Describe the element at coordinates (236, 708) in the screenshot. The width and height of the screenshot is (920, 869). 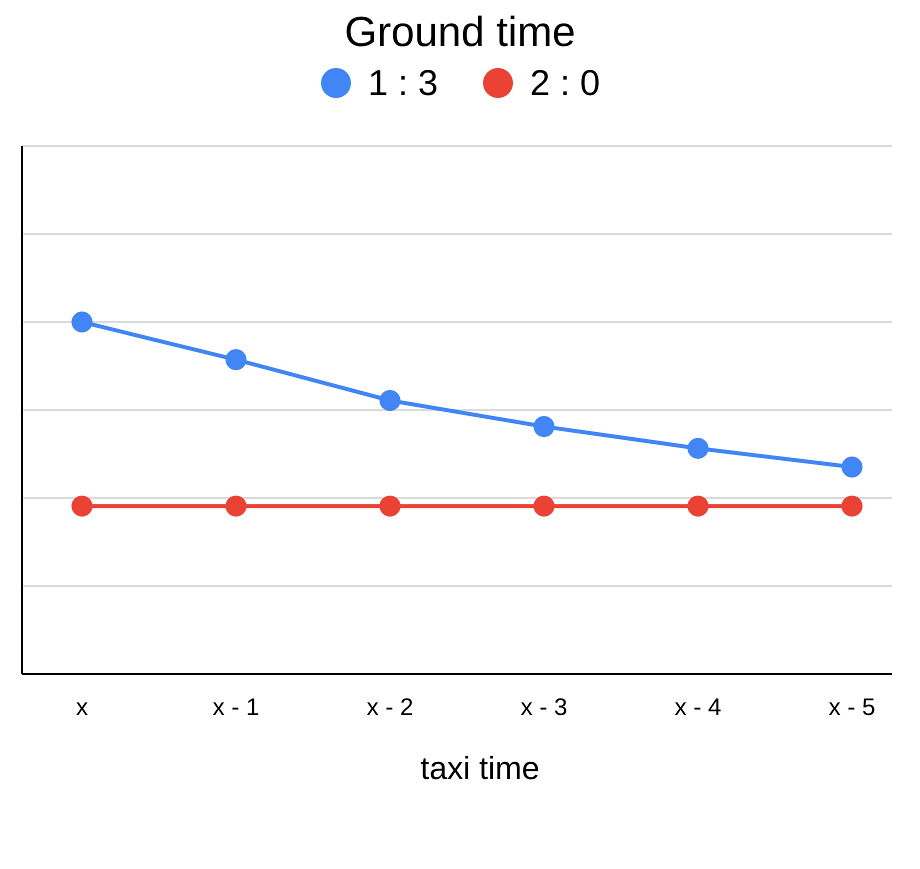
I see `x-tick-label: x - 1` at that location.